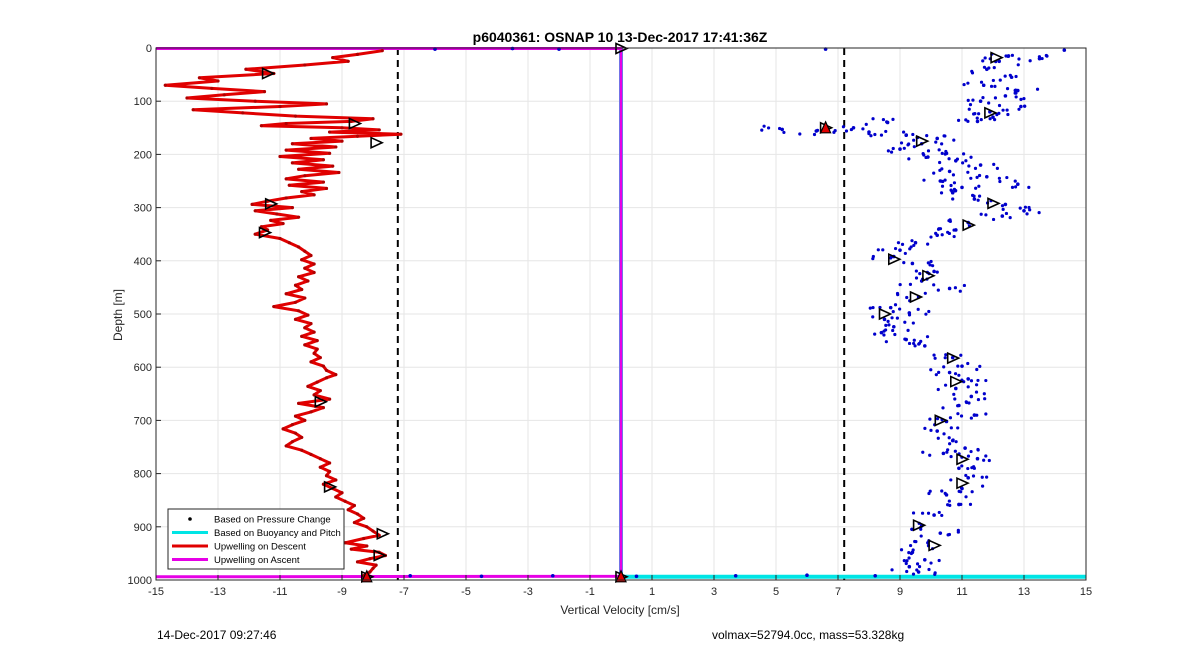 The image size is (1200, 652). What do you see at coordinates (466, 592) in the screenshot?
I see `x-tick-label: -5` at bounding box center [466, 592].